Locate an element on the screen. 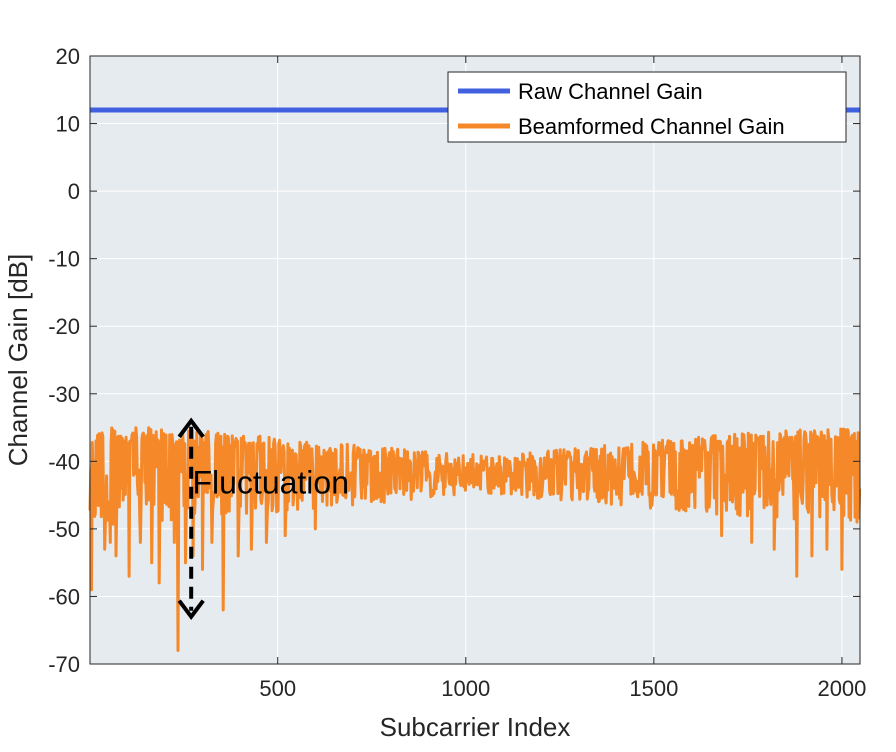 Image resolution: width=896 pixels, height=752 pixels. y-tick-label: 10 is located at coordinates (68, 124).